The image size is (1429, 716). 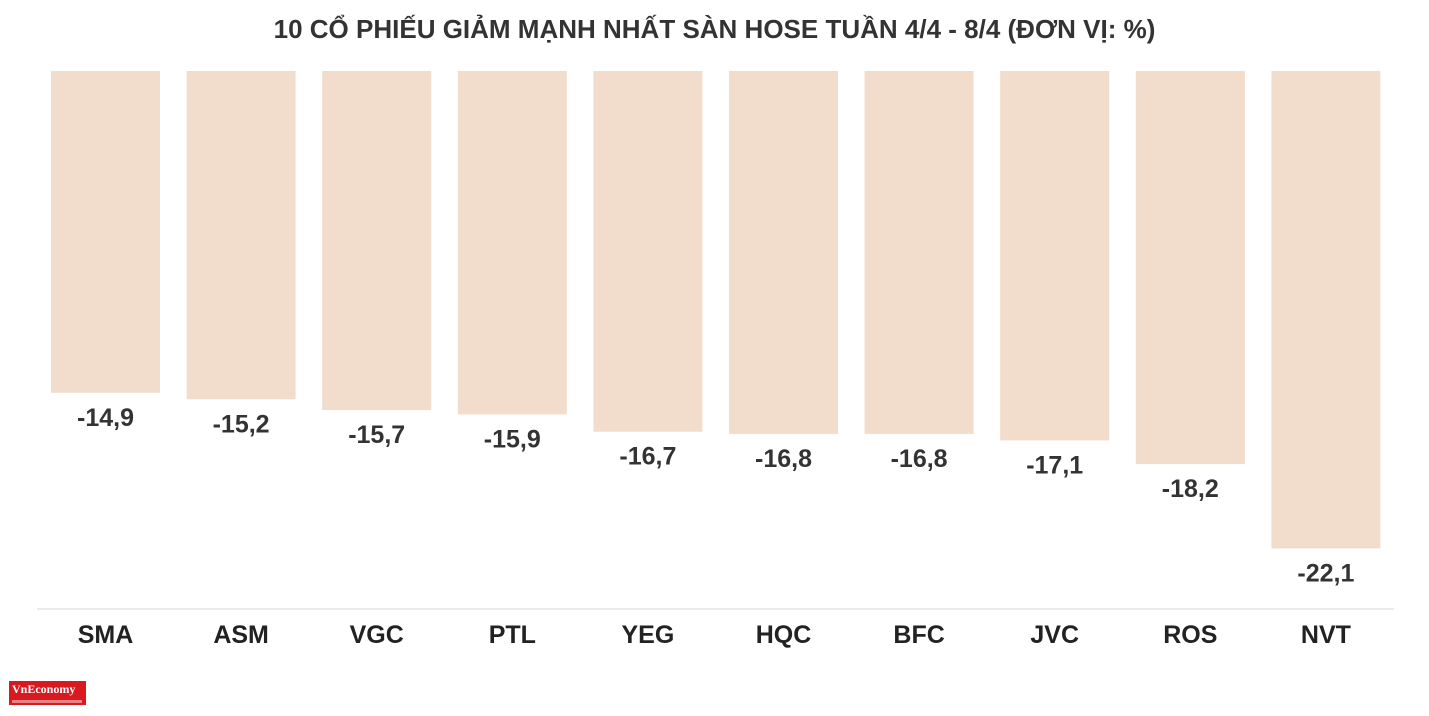 What do you see at coordinates (376, 435) in the screenshot?
I see `value-label-vgc: -15,7` at bounding box center [376, 435].